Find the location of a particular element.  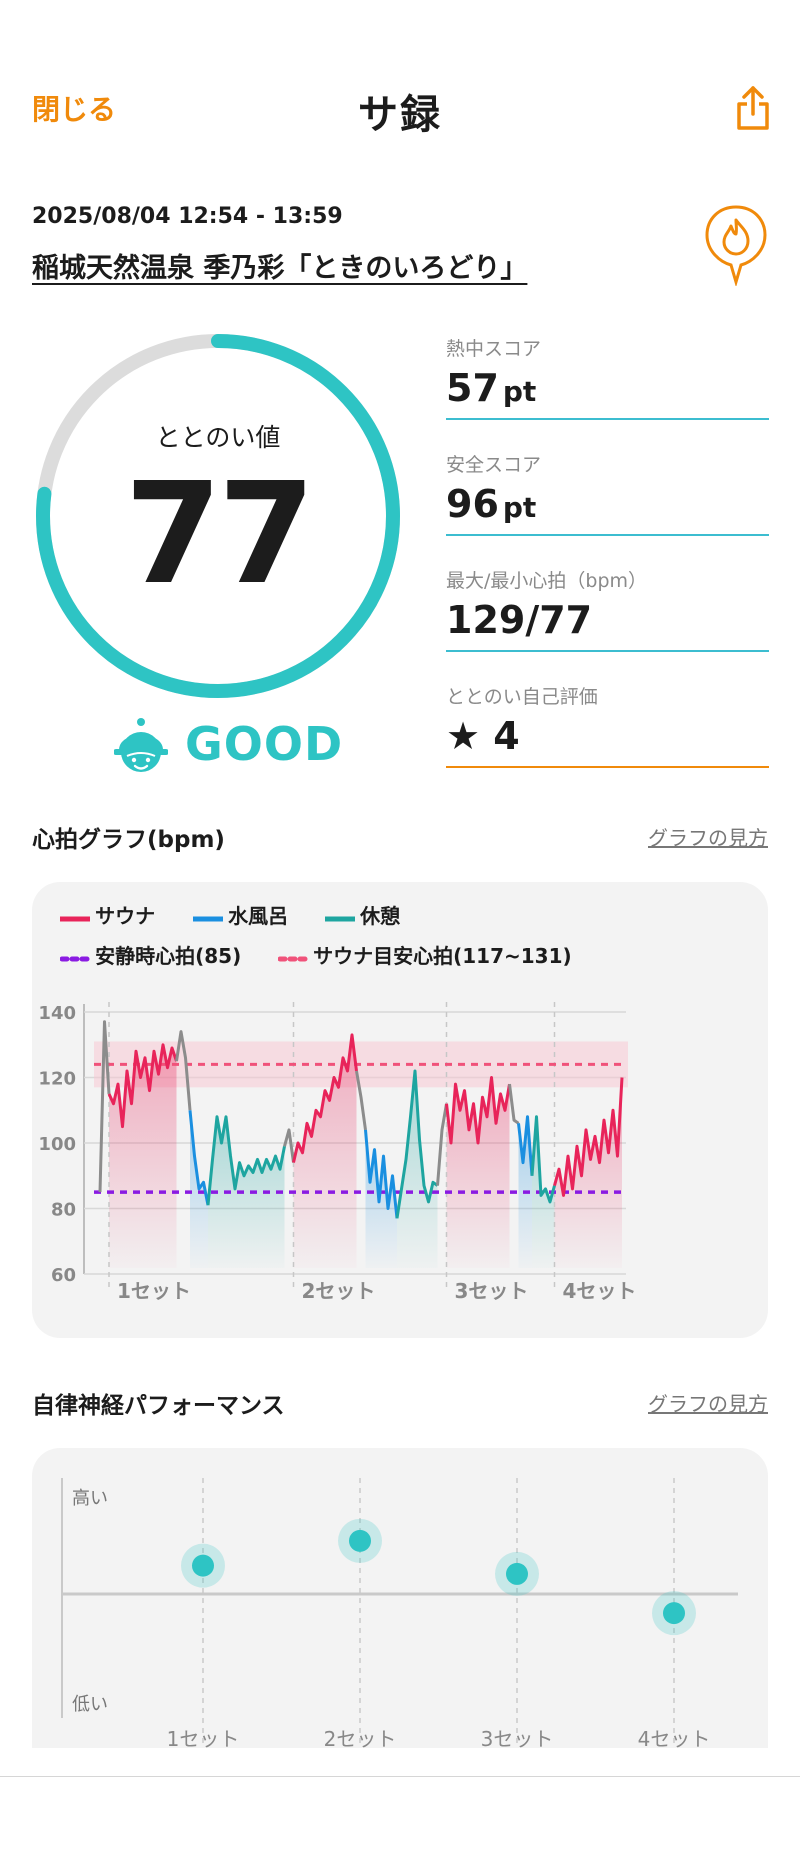

page-title: サ録 is located at coordinates (400, 115).